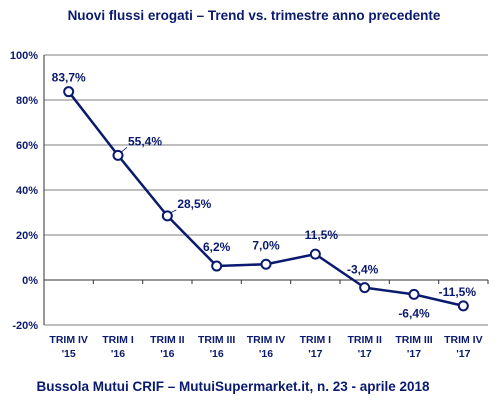 The width and height of the screenshot is (500, 404). What do you see at coordinates (458, 292) in the screenshot?
I see `data-label: -11,5%` at bounding box center [458, 292].